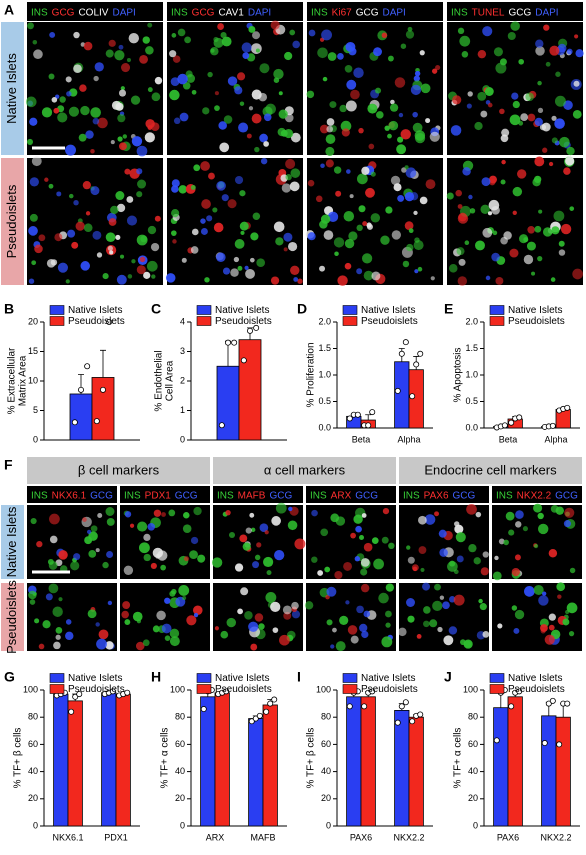 The width and height of the screenshot is (586, 855). What do you see at coordinates (182, 410) in the screenshot?
I see `y-tick-label: 1` at bounding box center [182, 410].